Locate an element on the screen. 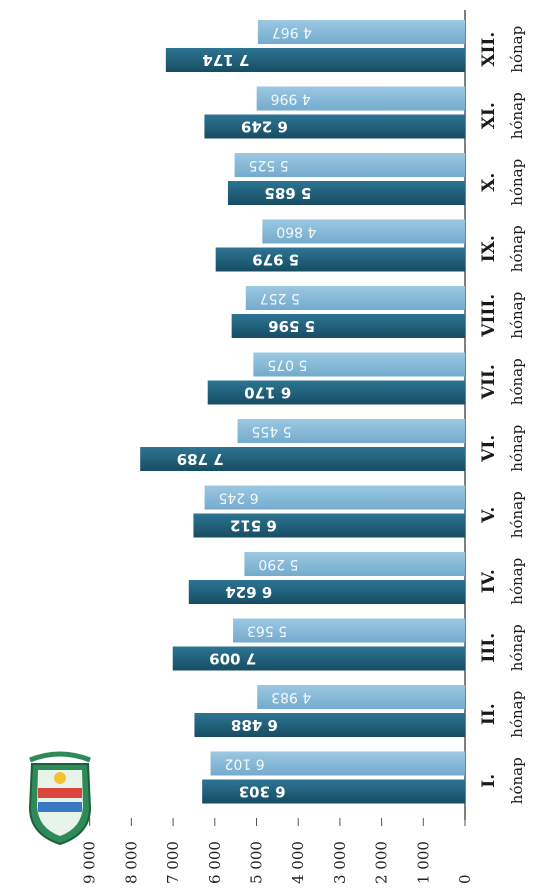  value-tick-label: 8 000 is located at coordinates (131, 862).